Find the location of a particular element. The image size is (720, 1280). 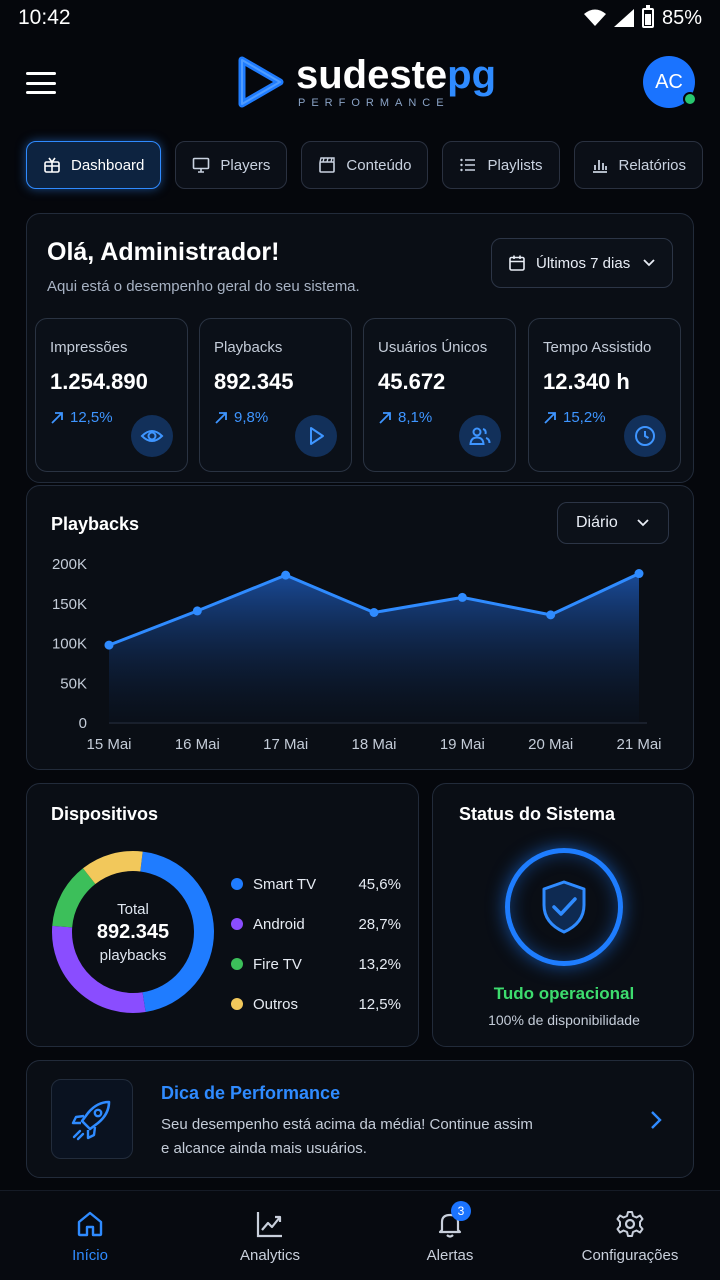

tab-relatorios: Relatórios is located at coordinates (638, 165).